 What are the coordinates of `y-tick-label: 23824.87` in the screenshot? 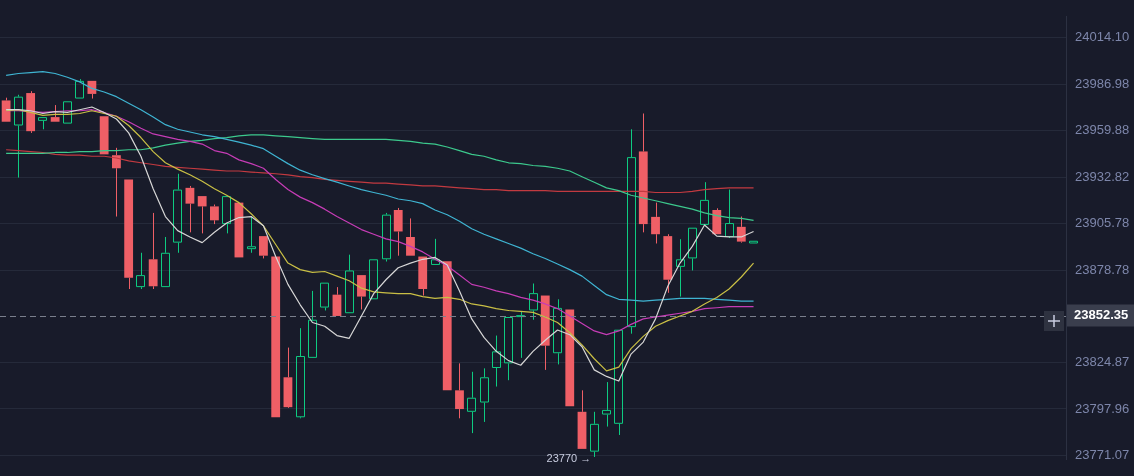 It's located at (1102, 362).